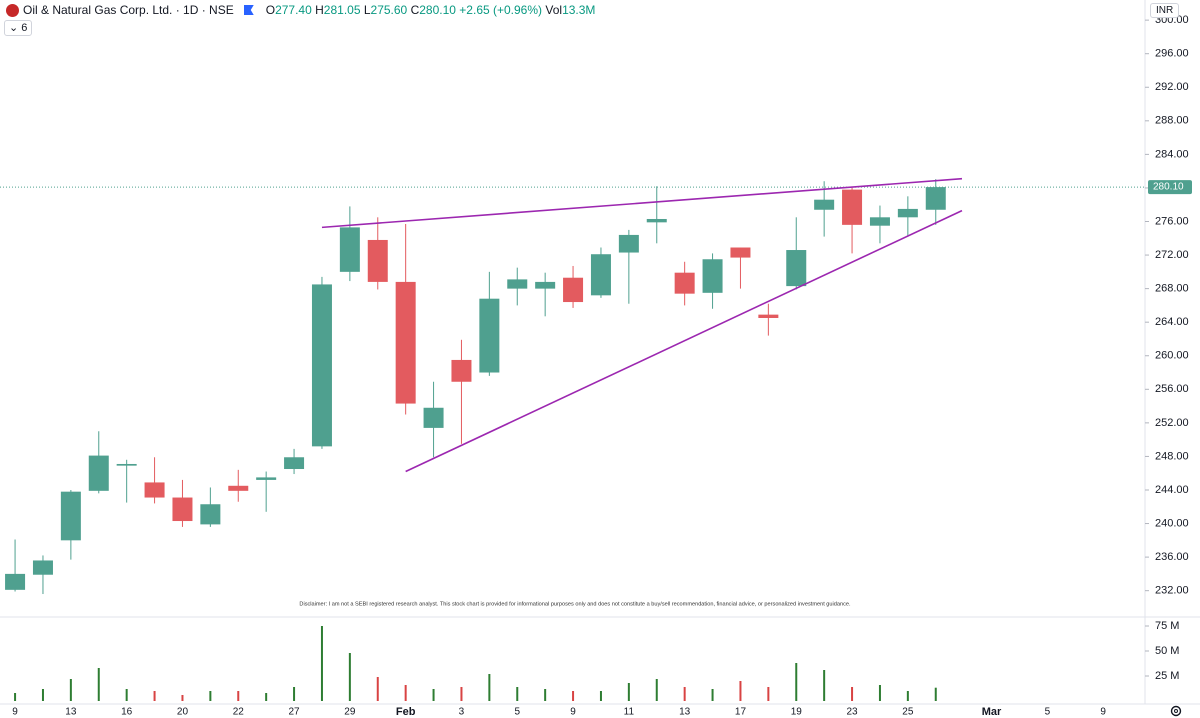  I want to click on last-price-label: 280.10, so click(1168, 187).